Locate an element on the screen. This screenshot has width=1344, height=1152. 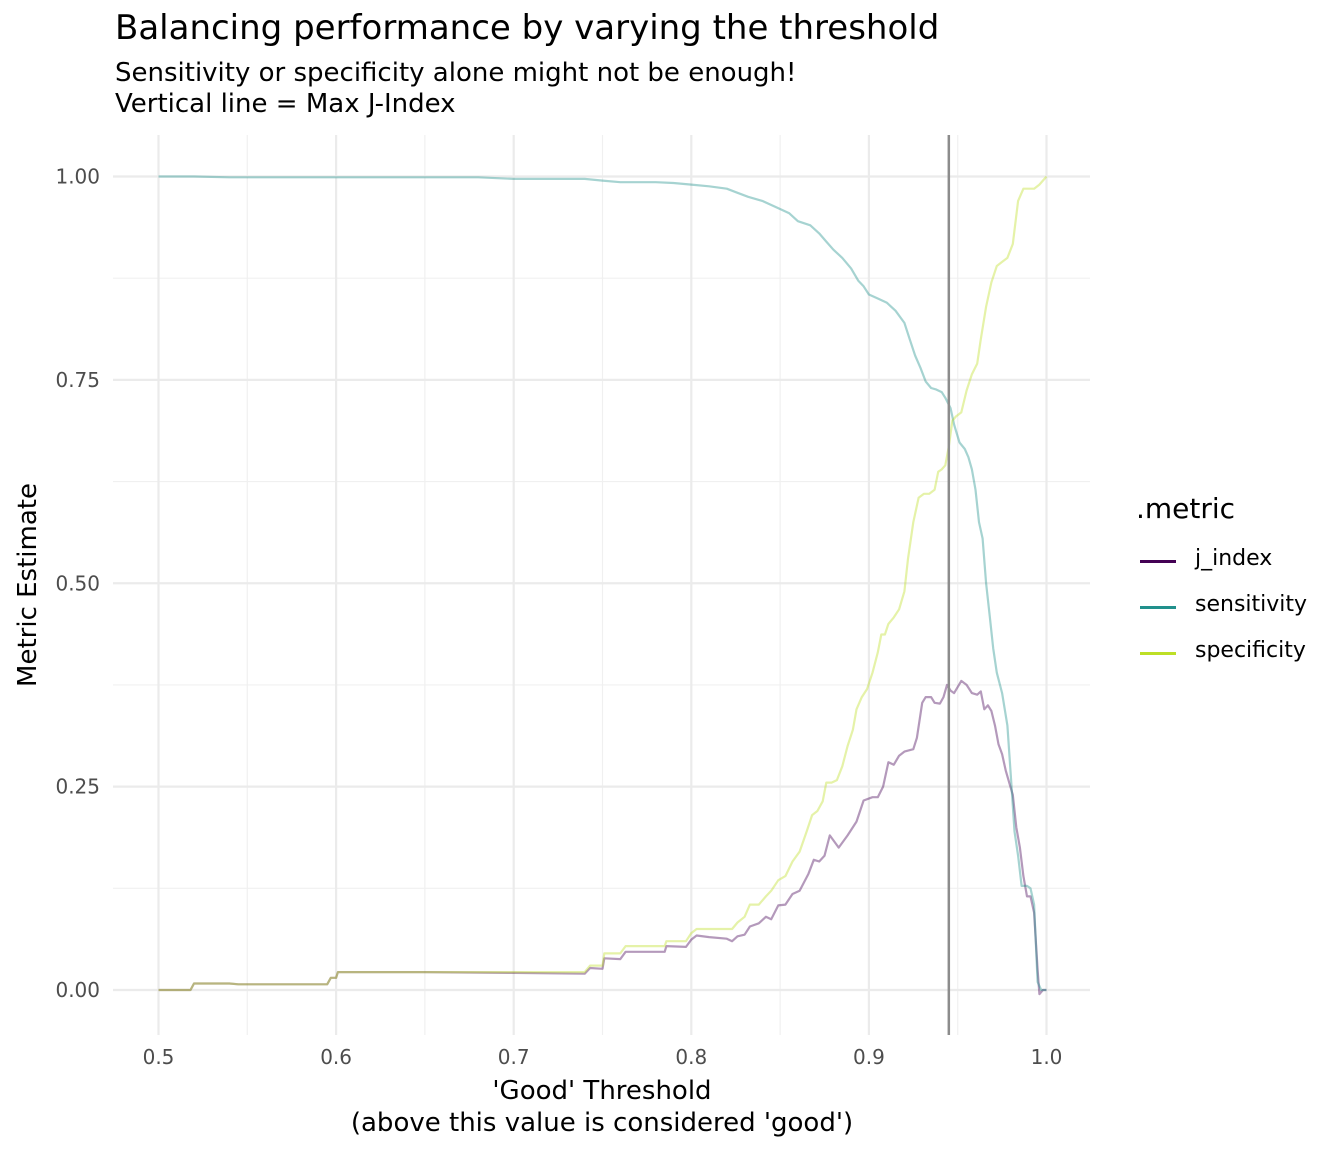
legend-swatch-j-index is located at coordinates (1158, 561).